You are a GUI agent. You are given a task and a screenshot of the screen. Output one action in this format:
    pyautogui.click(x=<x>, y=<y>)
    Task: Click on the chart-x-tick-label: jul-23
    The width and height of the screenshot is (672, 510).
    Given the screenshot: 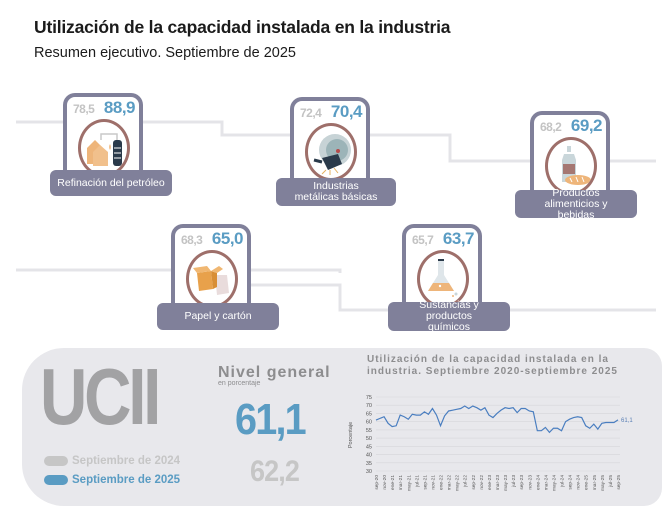 What is the action you would take?
    pyautogui.click(x=514, y=481)
    